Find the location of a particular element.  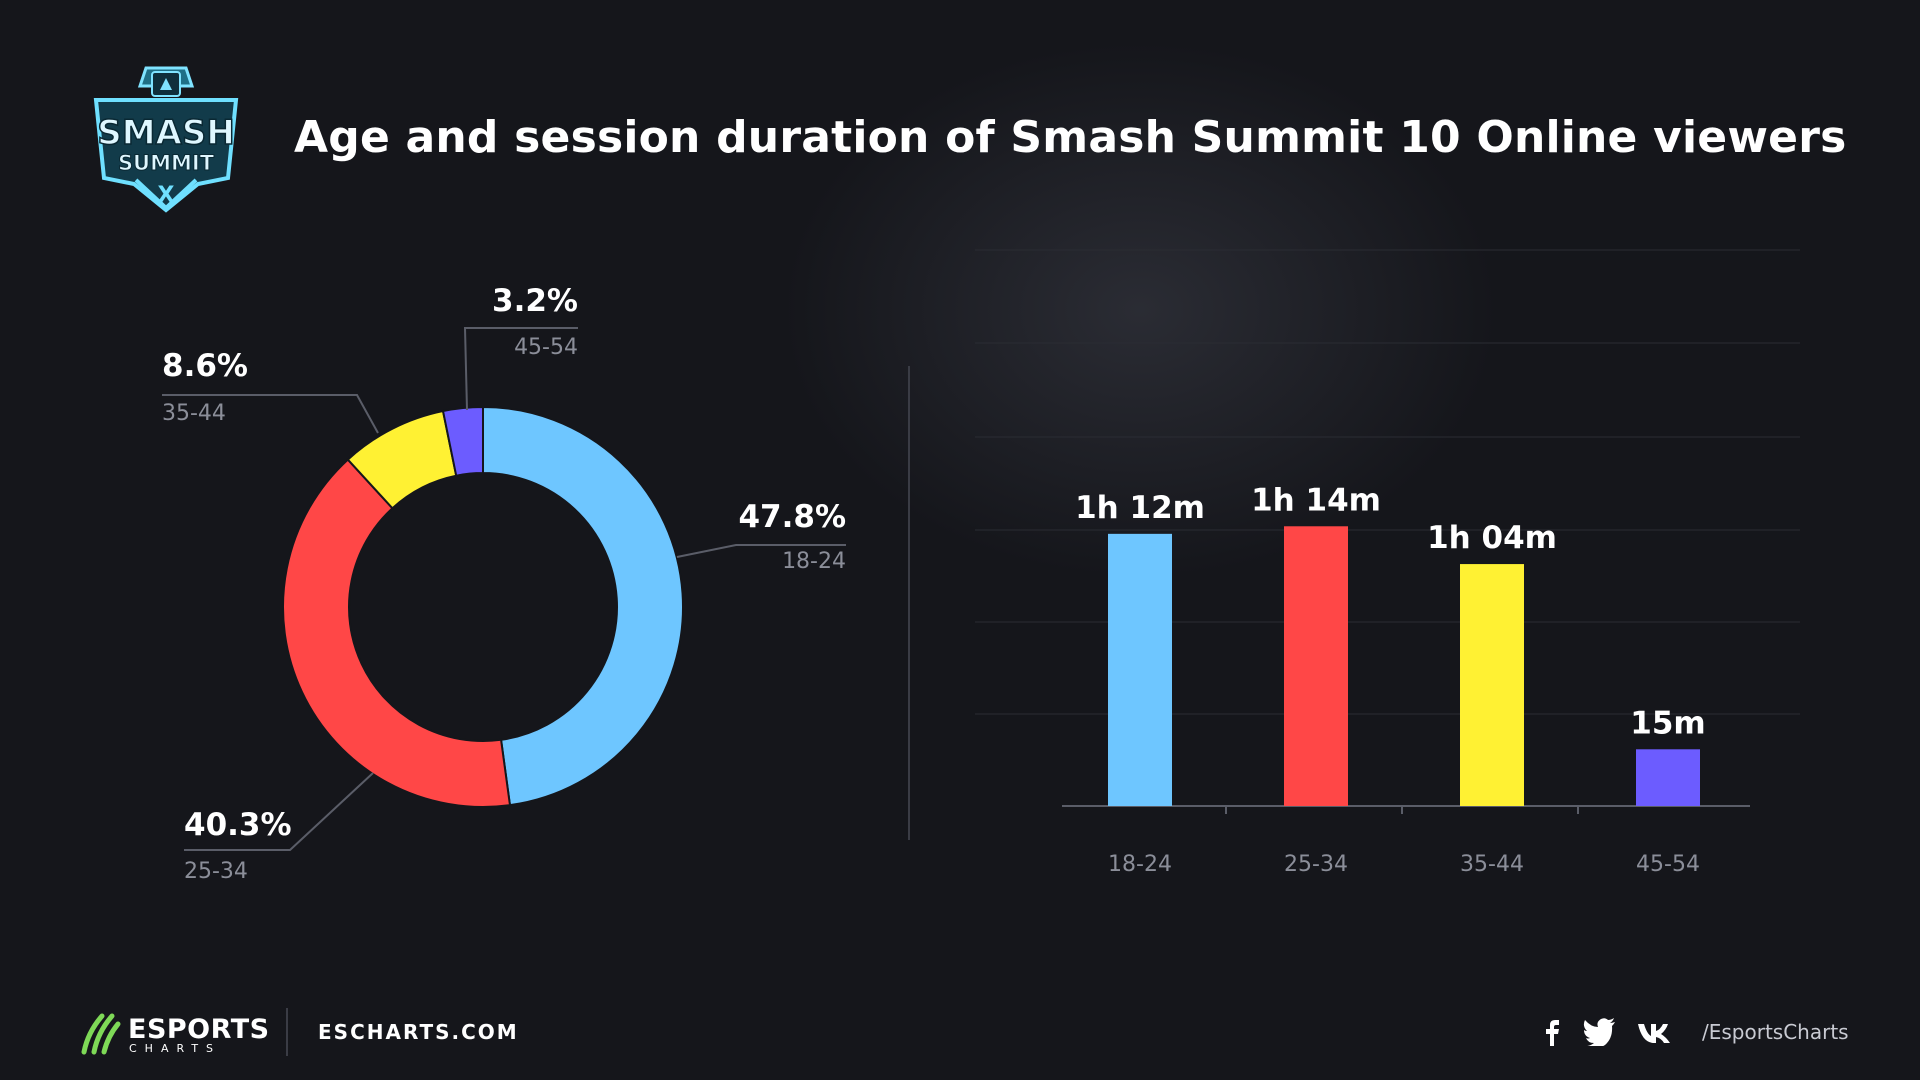

footer-divider is located at coordinates (287, 1032).